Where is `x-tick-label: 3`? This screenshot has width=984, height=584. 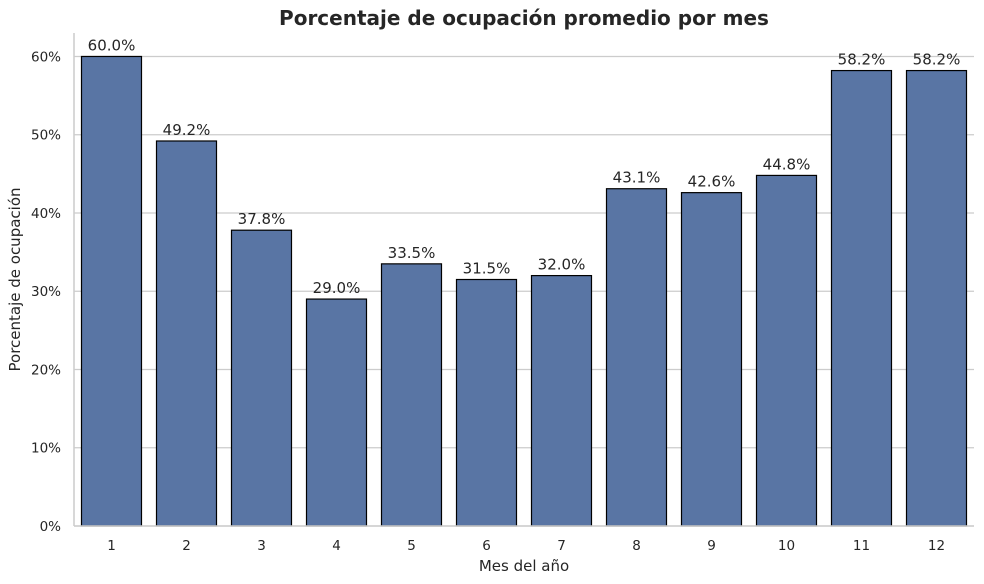 x-tick-label: 3 is located at coordinates (261, 546).